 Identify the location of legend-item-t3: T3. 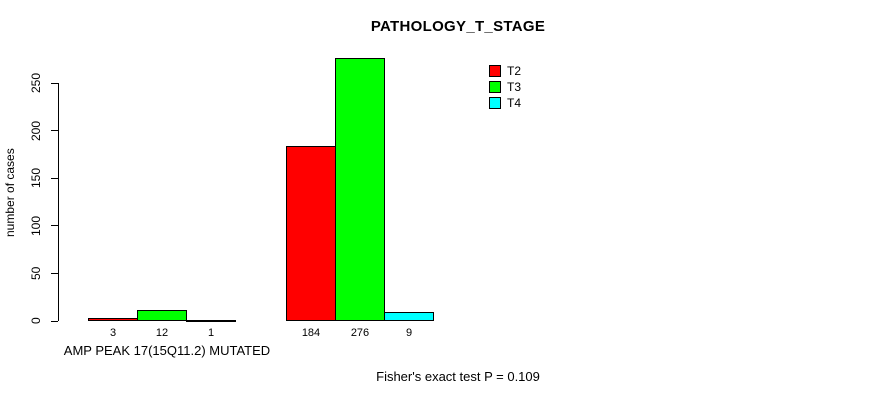
(505, 87).